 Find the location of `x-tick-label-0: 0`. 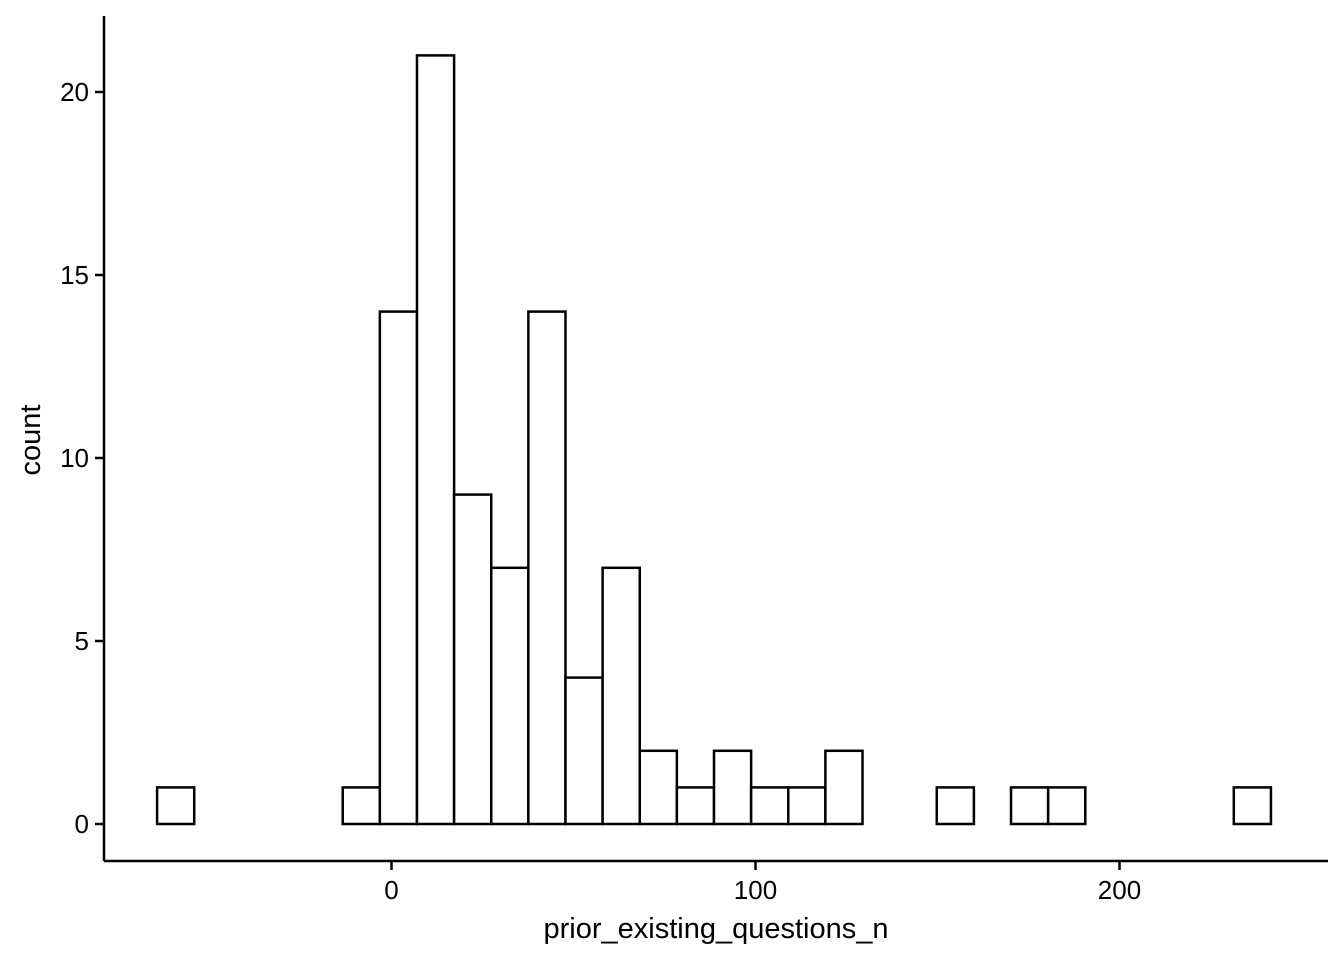

x-tick-label-0: 0 is located at coordinates (391, 890).